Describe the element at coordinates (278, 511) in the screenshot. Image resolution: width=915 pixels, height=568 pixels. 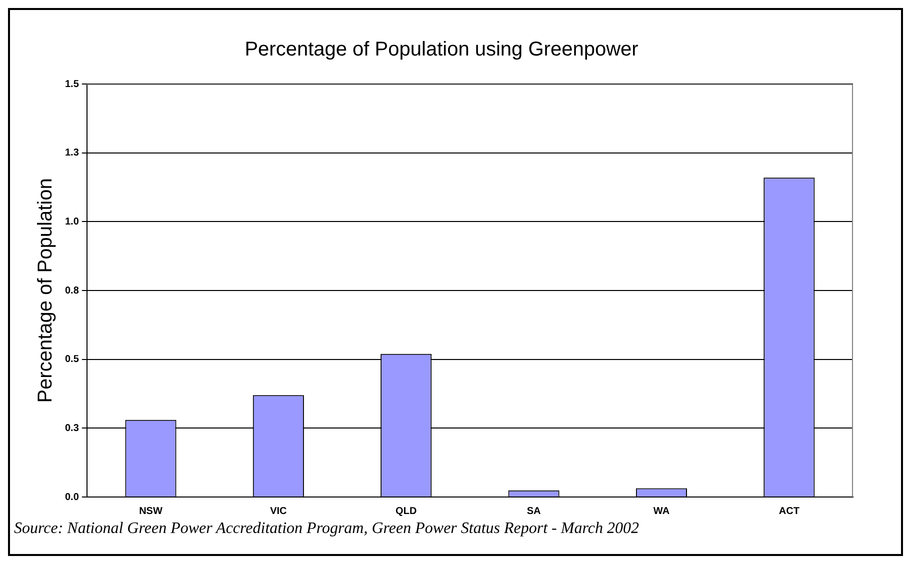
I see `x-tick-label: VIC` at that location.